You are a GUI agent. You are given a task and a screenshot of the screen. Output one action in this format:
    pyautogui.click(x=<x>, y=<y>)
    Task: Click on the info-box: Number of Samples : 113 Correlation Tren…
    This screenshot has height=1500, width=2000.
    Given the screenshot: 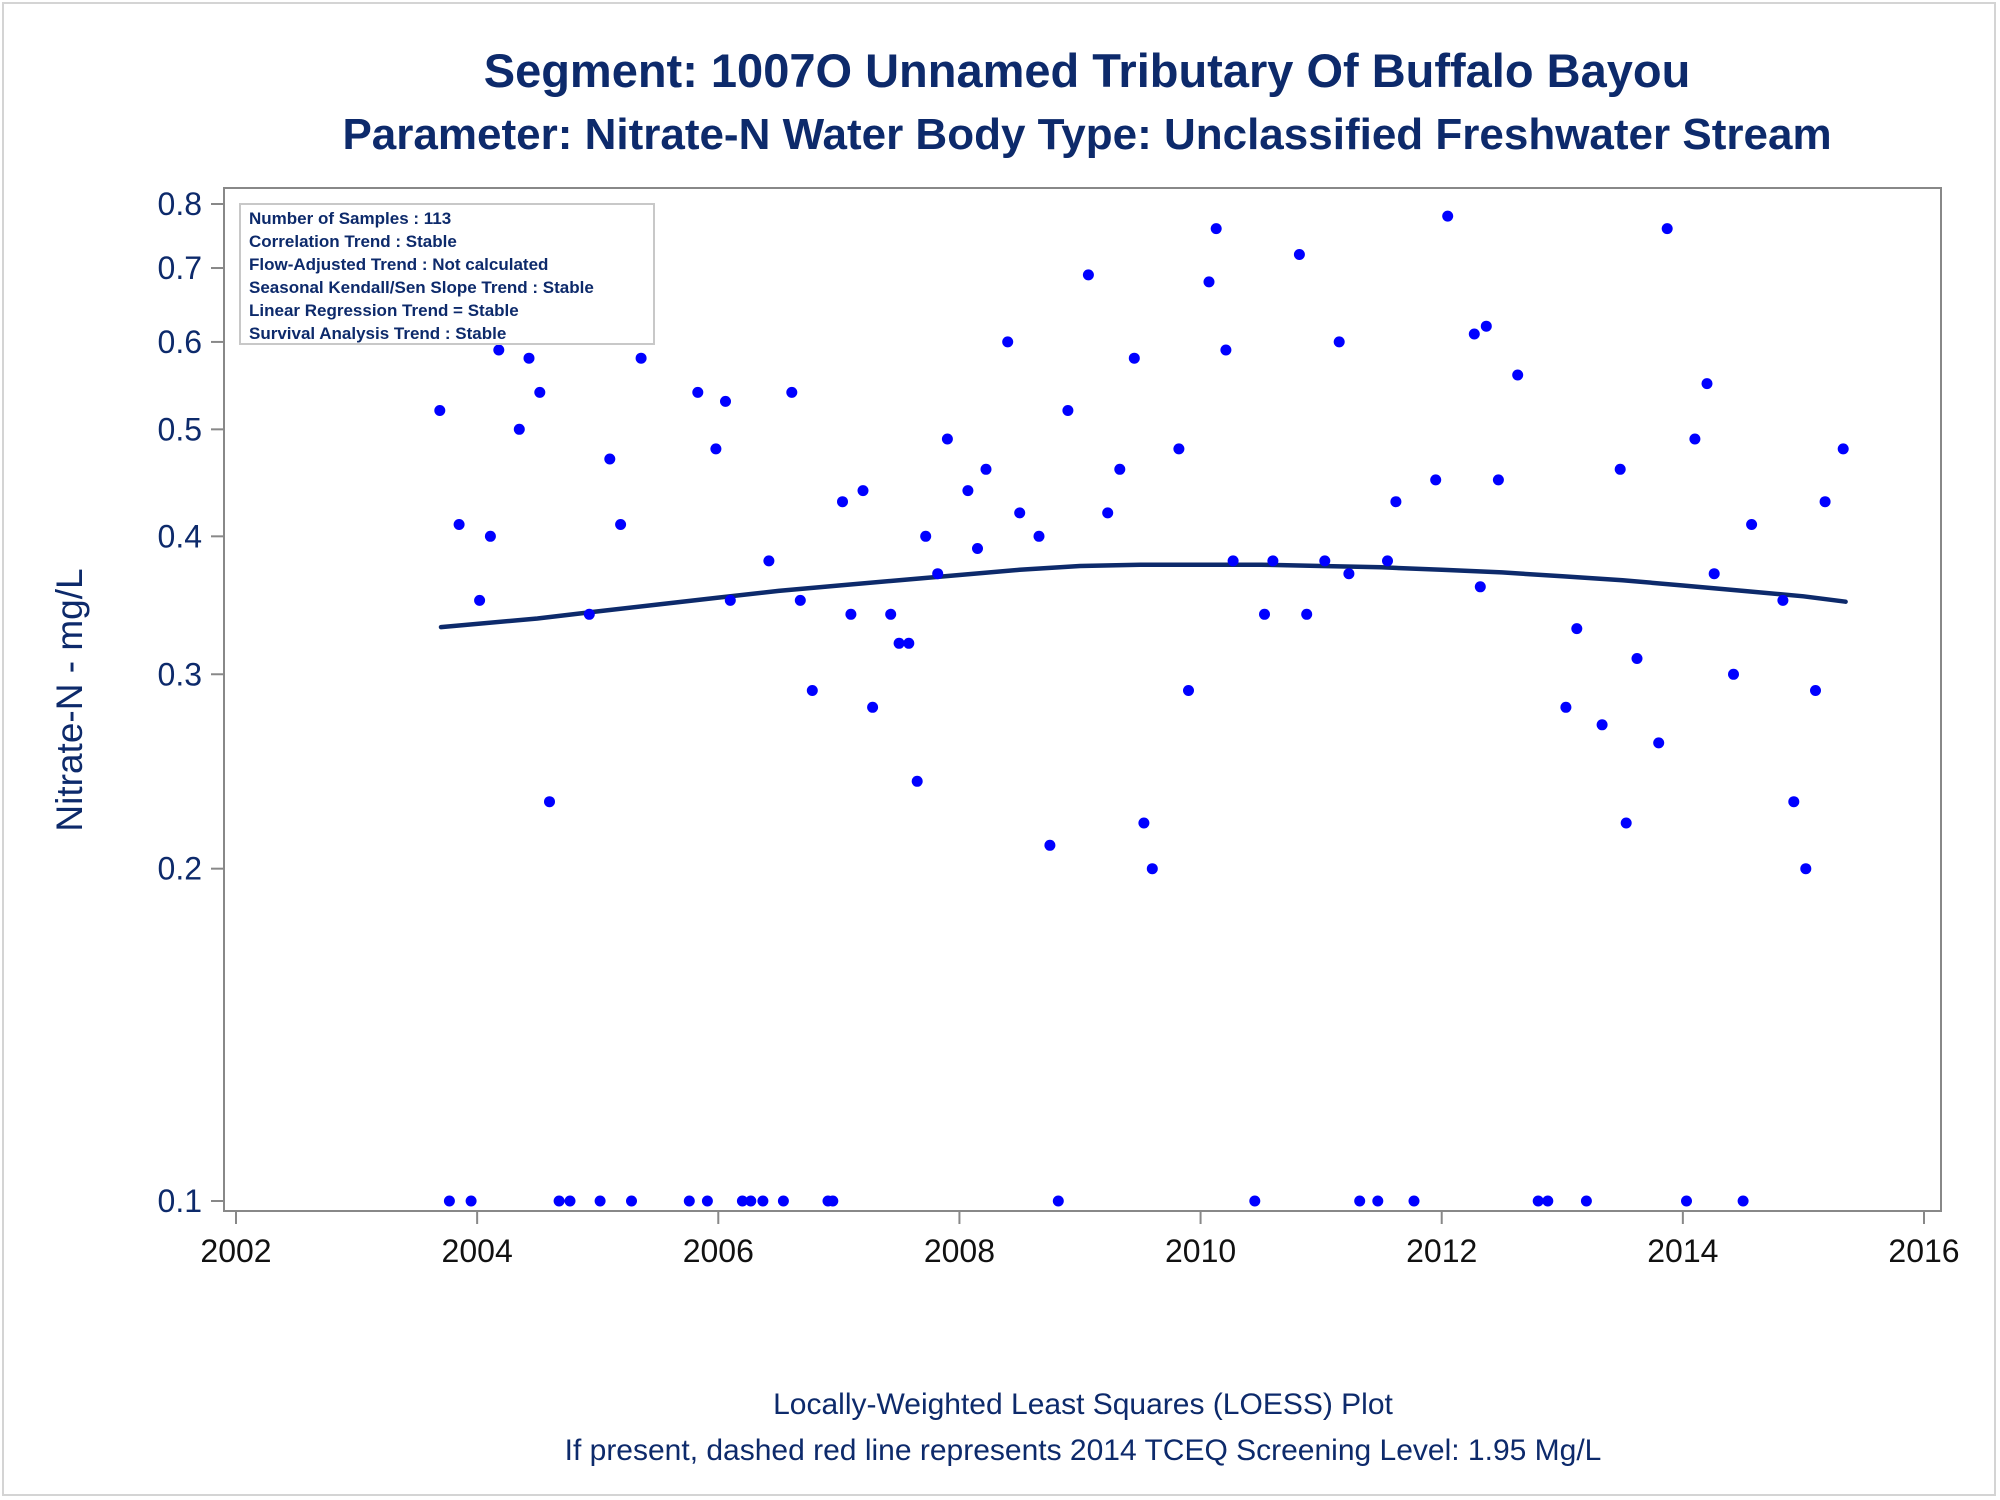 What is the action you would take?
    pyautogui.click(x=447, y=274)
    